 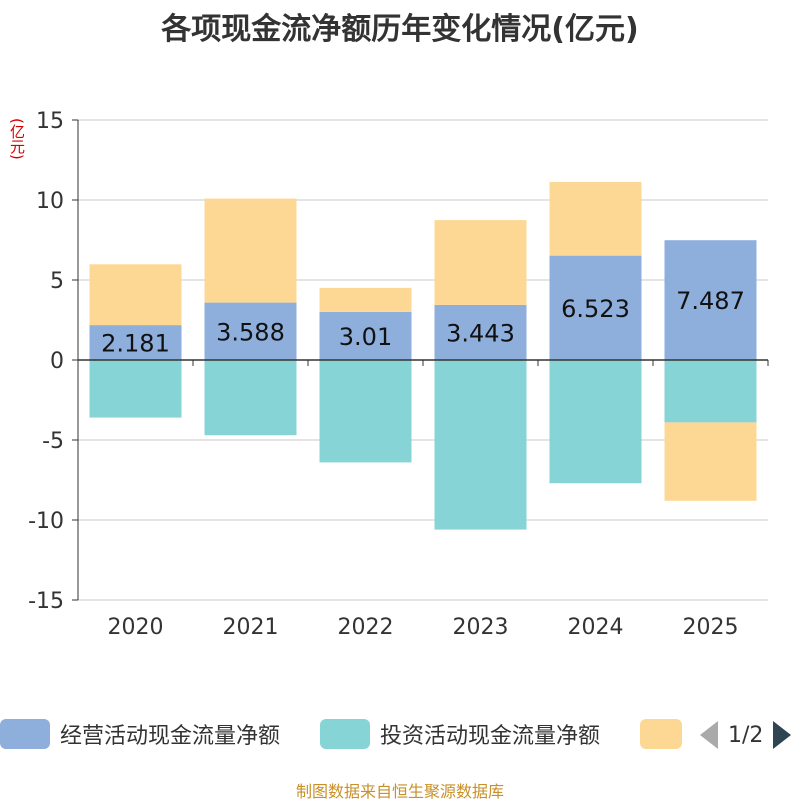 What do you see at coordinates (595, 219) in the screenshot?
I see `bar-financing-2024` at bounding box center [595, 219].